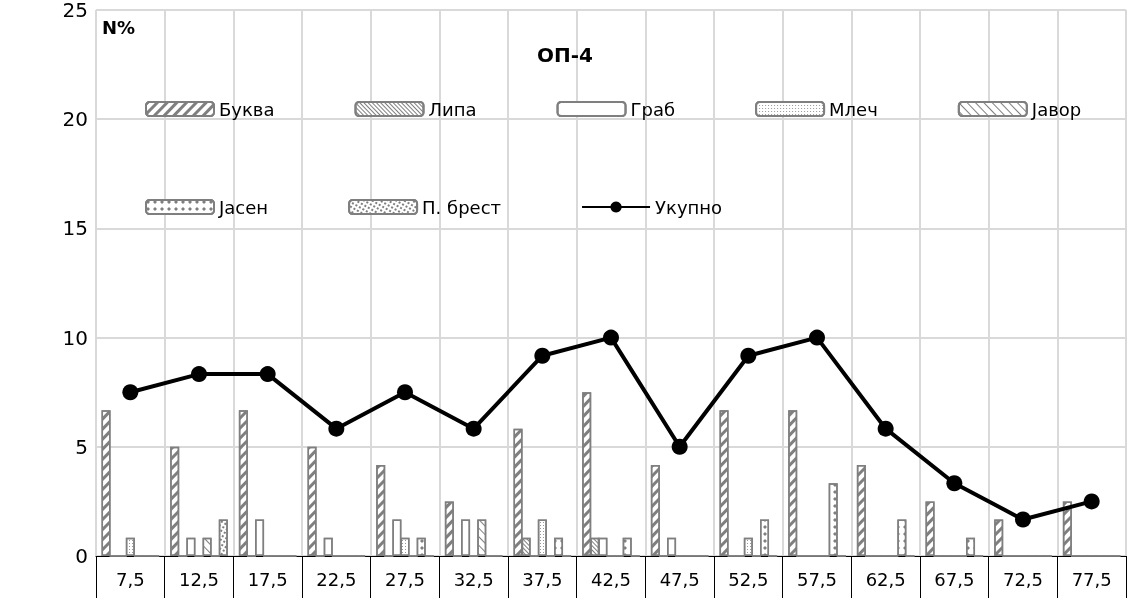 This screenshot has height=608, width=1131. What do you see at coordinates (75, 119) in the screenshot?
I see `y-tick-label: 20` at bounding box center [75, 119].